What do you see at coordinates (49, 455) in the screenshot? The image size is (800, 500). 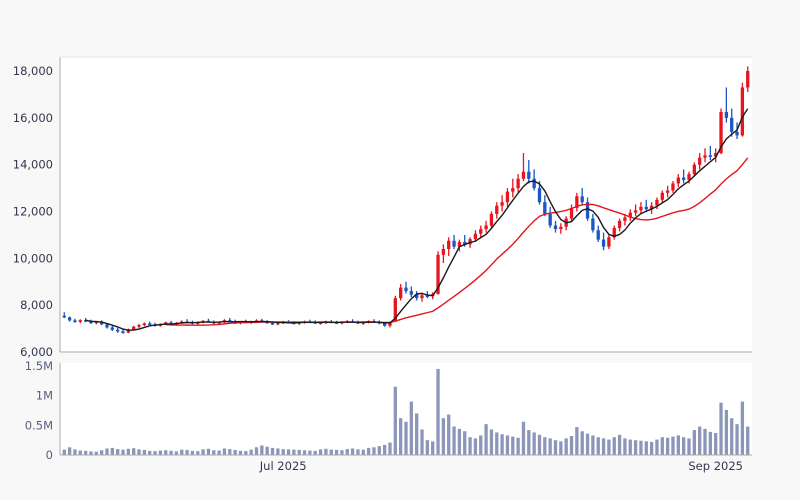 I see `volume-tick-label: 0` at bounding box center [49, 455].